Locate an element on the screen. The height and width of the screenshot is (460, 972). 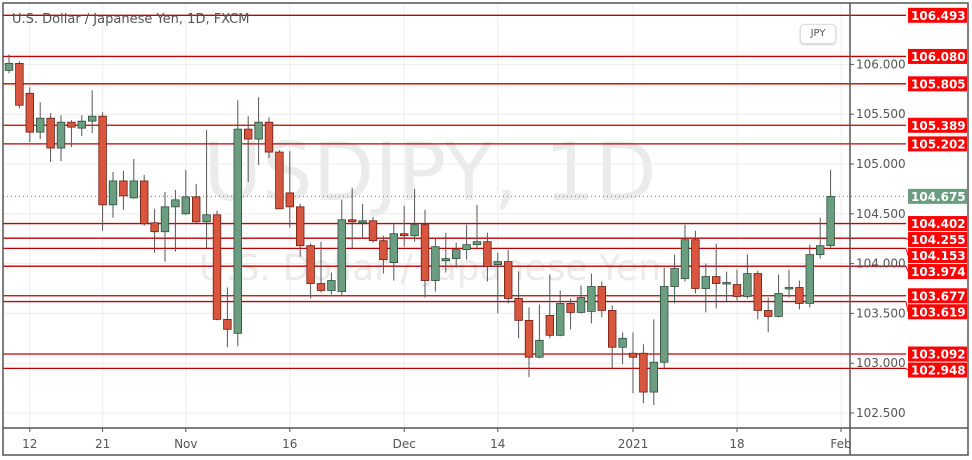
y-tick-label: 103.000 is located at coordinates (881, 363).